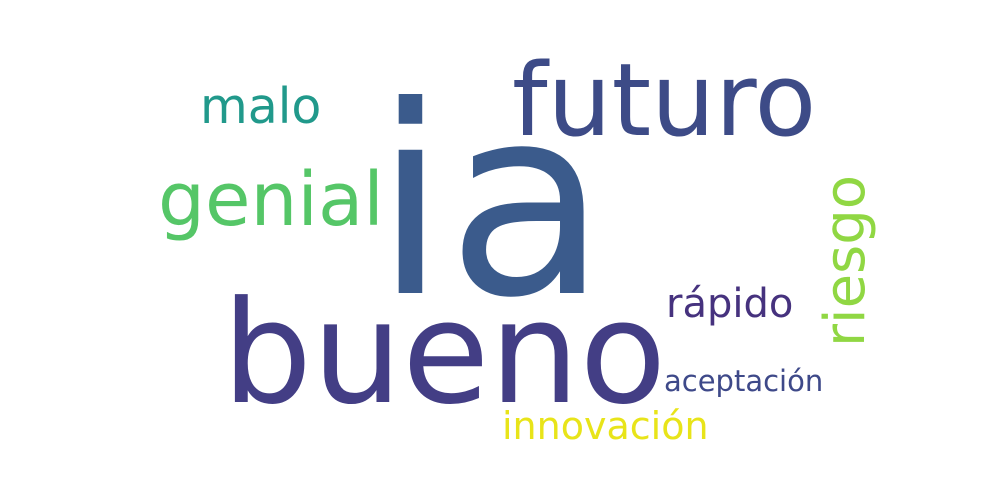  What do you see at coordinates (605, 426) in the screenshot?
I see `word-innovacion: innovación` at bounding box center [605, 426].